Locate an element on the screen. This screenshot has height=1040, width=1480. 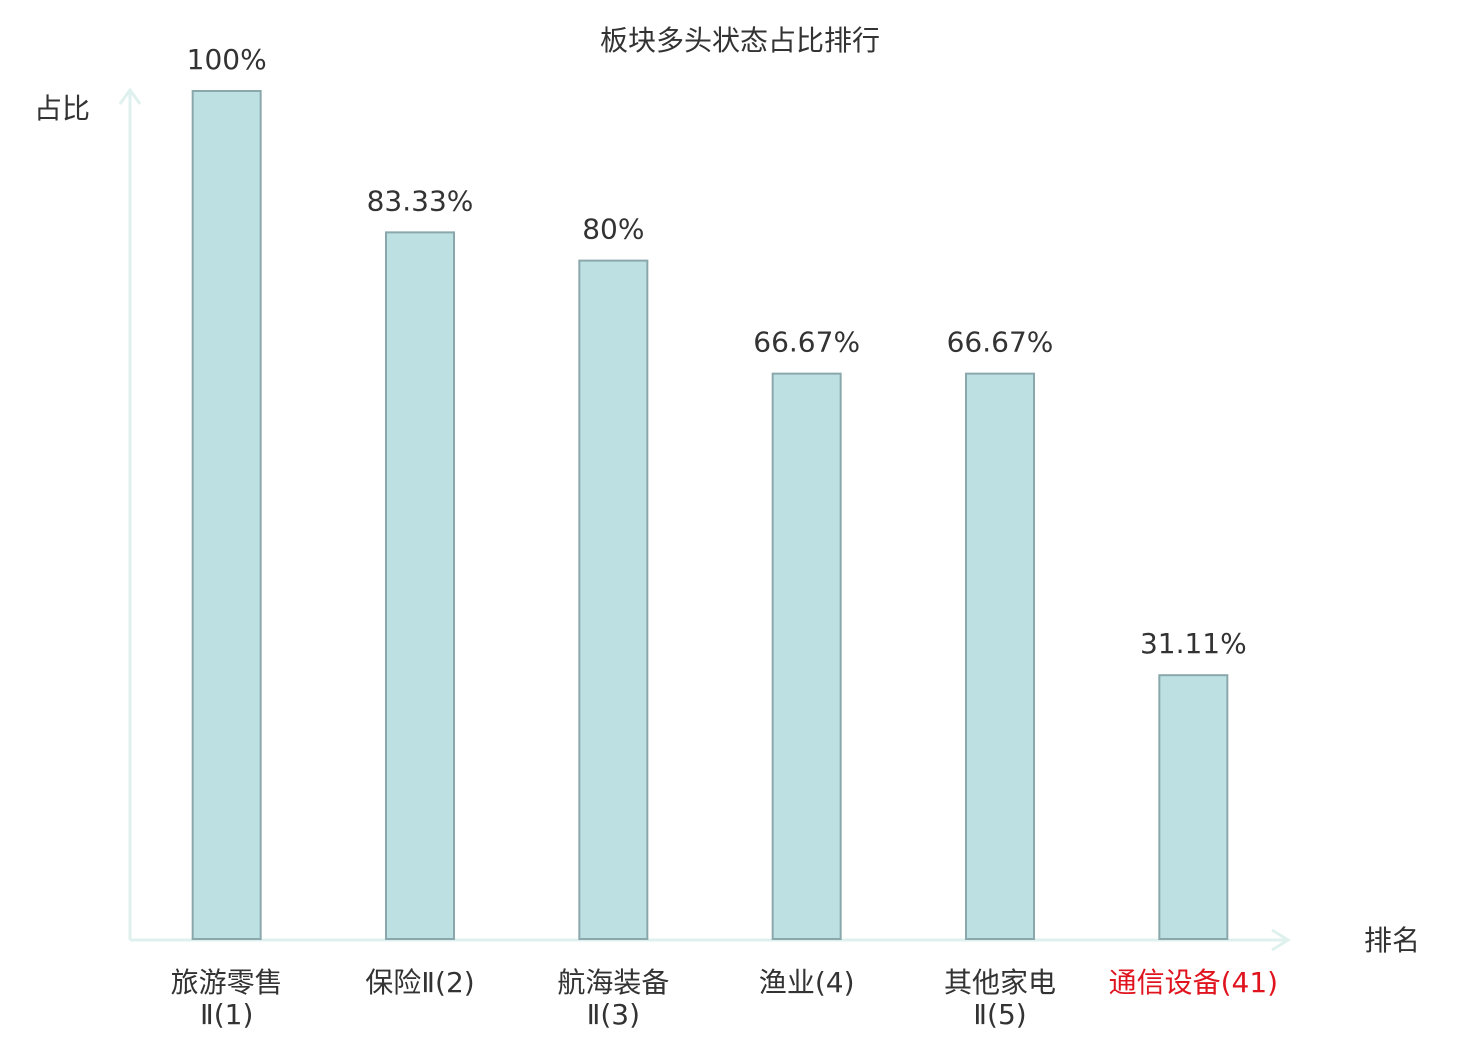
x-tick-label: 航海装备 Ⅱ(3) is located at coordinates (613, 998).